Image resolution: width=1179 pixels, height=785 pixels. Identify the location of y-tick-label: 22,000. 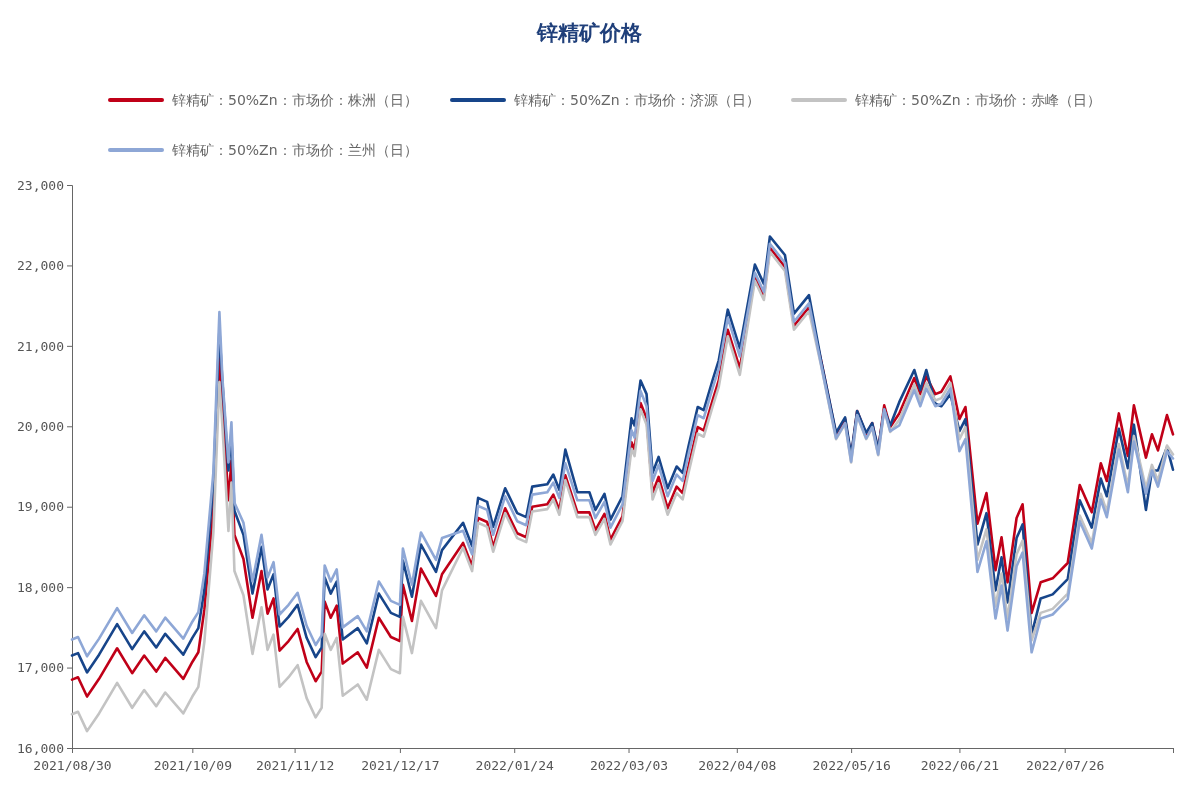
(40, 266).